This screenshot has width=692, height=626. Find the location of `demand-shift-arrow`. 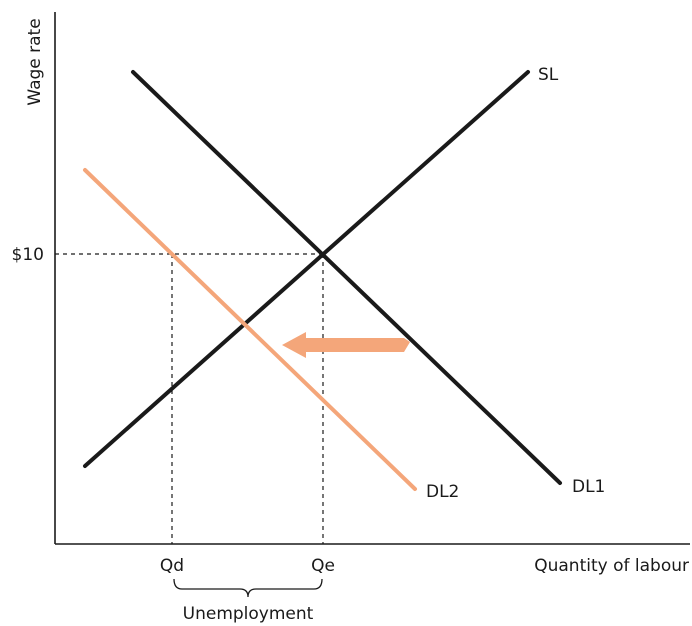

demand-shift-arrow is located at coordinates (346, 345).